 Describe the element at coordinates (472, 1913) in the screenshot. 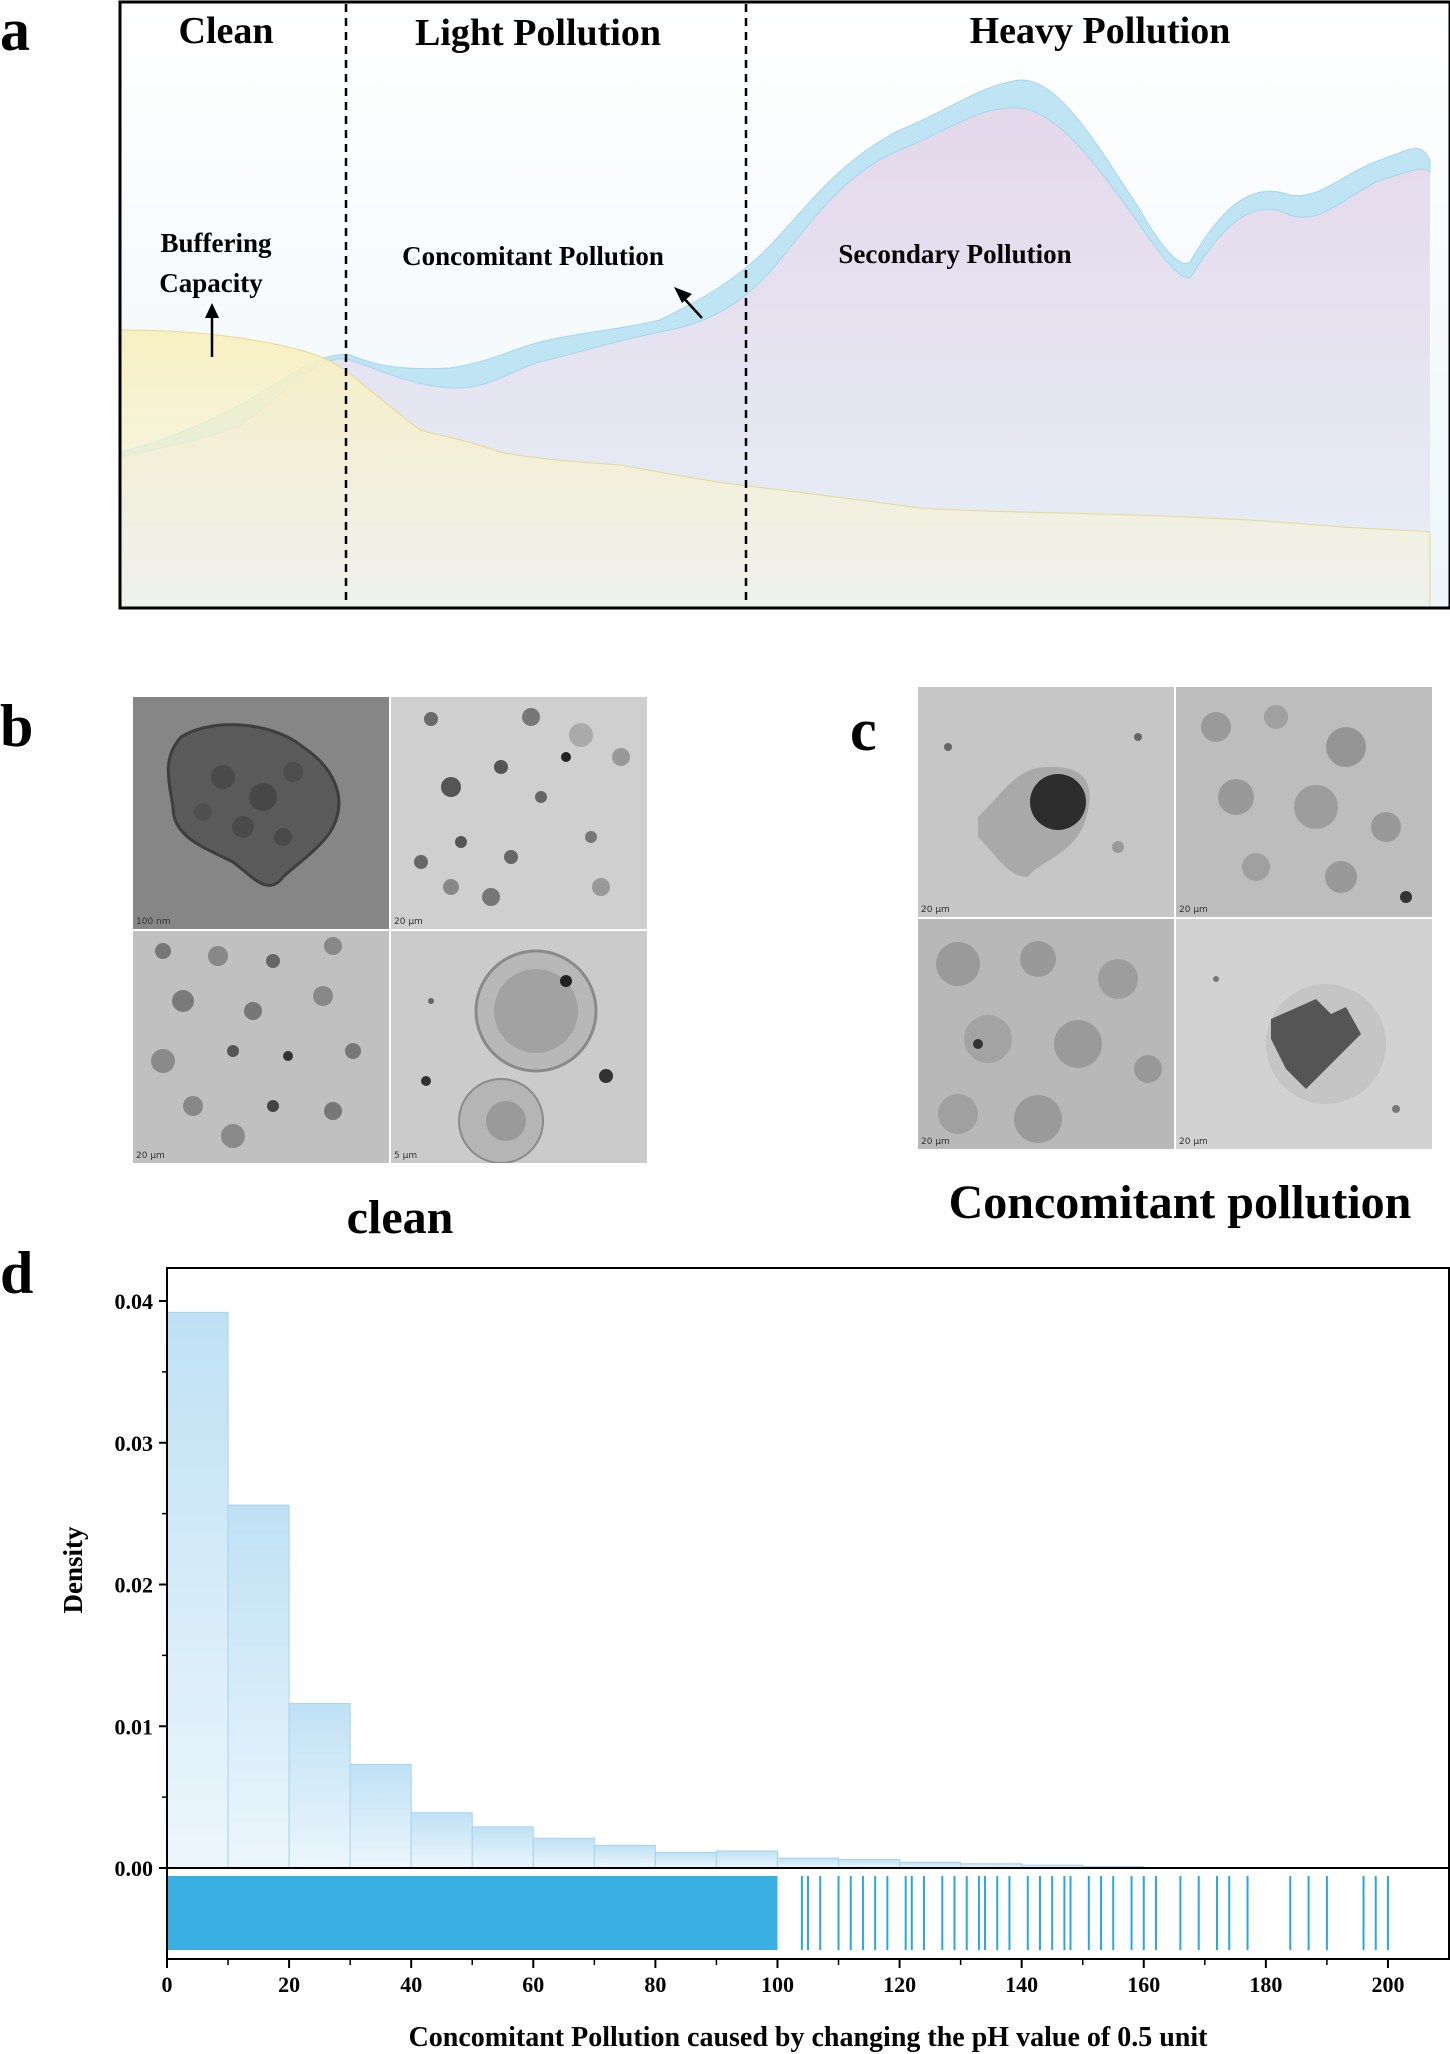

I see `rug-dense-block` at that location.